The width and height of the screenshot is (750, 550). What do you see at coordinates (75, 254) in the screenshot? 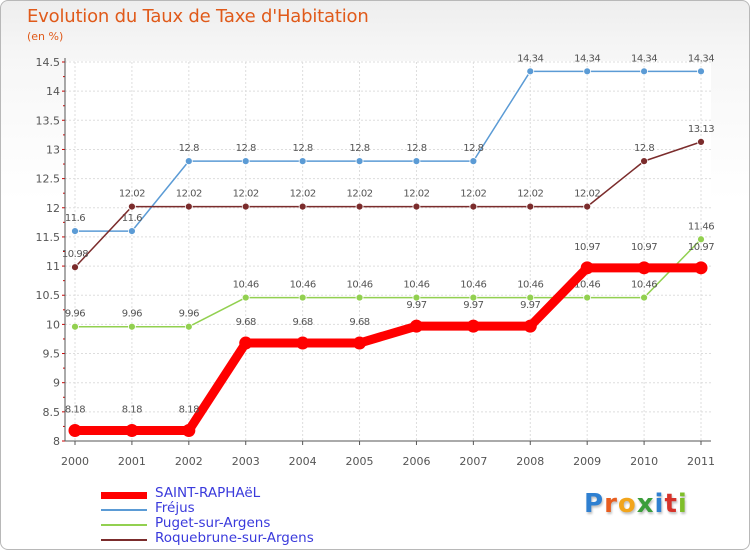
I see `data-label-roquebrune-sur-argens: 10.98` at bounding box center [75, 254].